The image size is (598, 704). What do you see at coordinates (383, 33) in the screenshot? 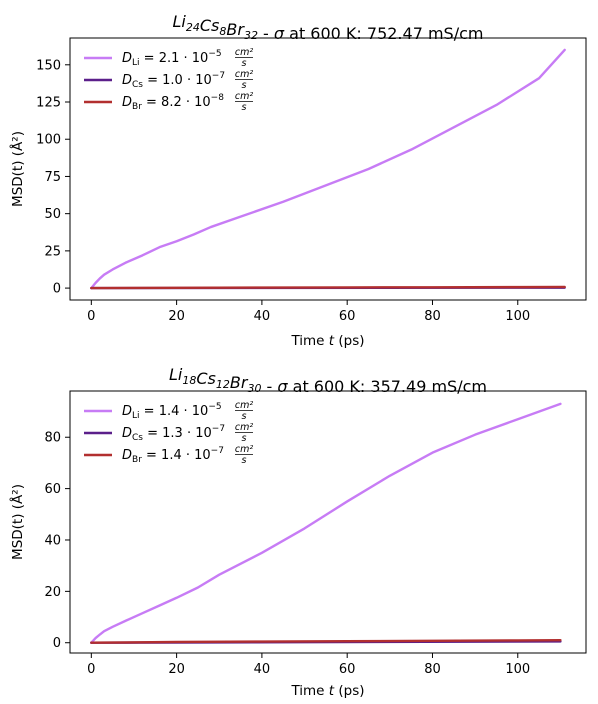
I see `title-conductivity: at 600 K: 752.47 mS/cm` at bounding box center [383, 33].